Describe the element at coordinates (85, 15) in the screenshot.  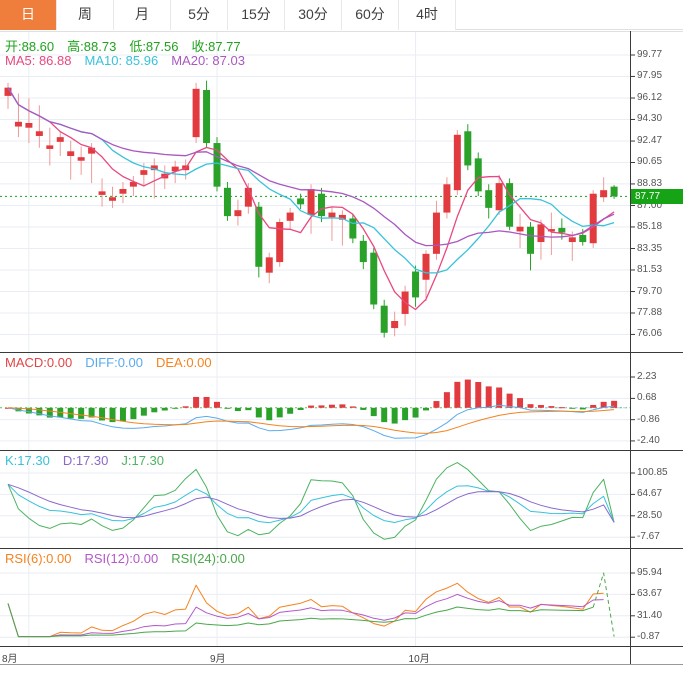
I see `tab-weekly: 周` at that location.